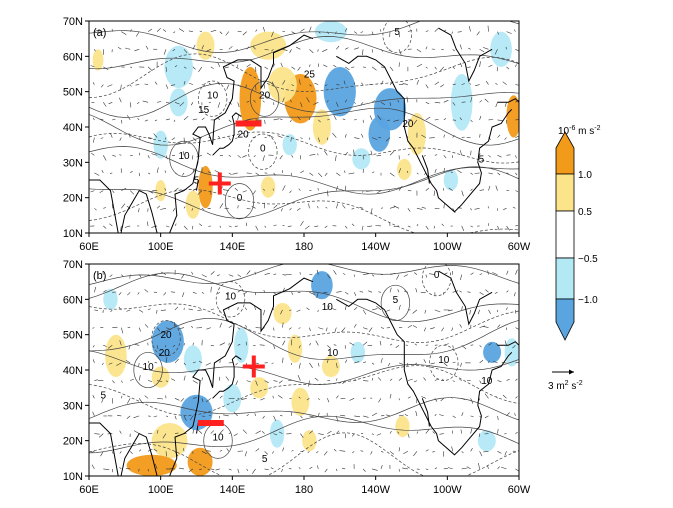 The image size is (673, 508). I want to click on colorbar-unit: 10-6 m s-2, so click(579, 131).